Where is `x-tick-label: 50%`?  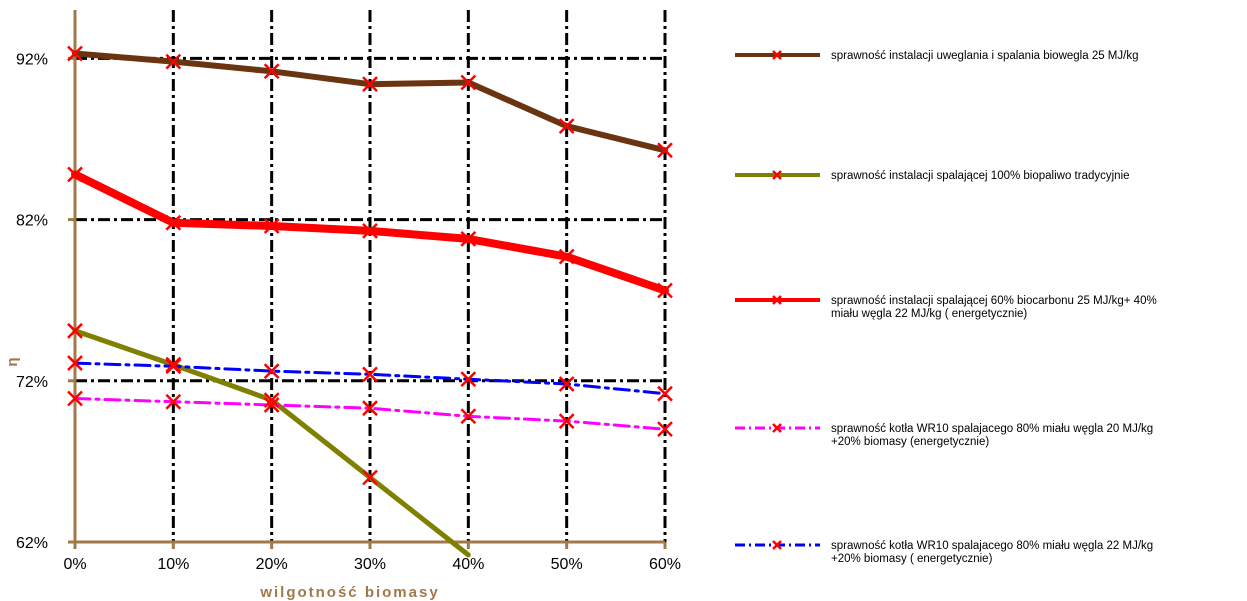 x-tick-label: 50% is located at coordinates (567, 564).